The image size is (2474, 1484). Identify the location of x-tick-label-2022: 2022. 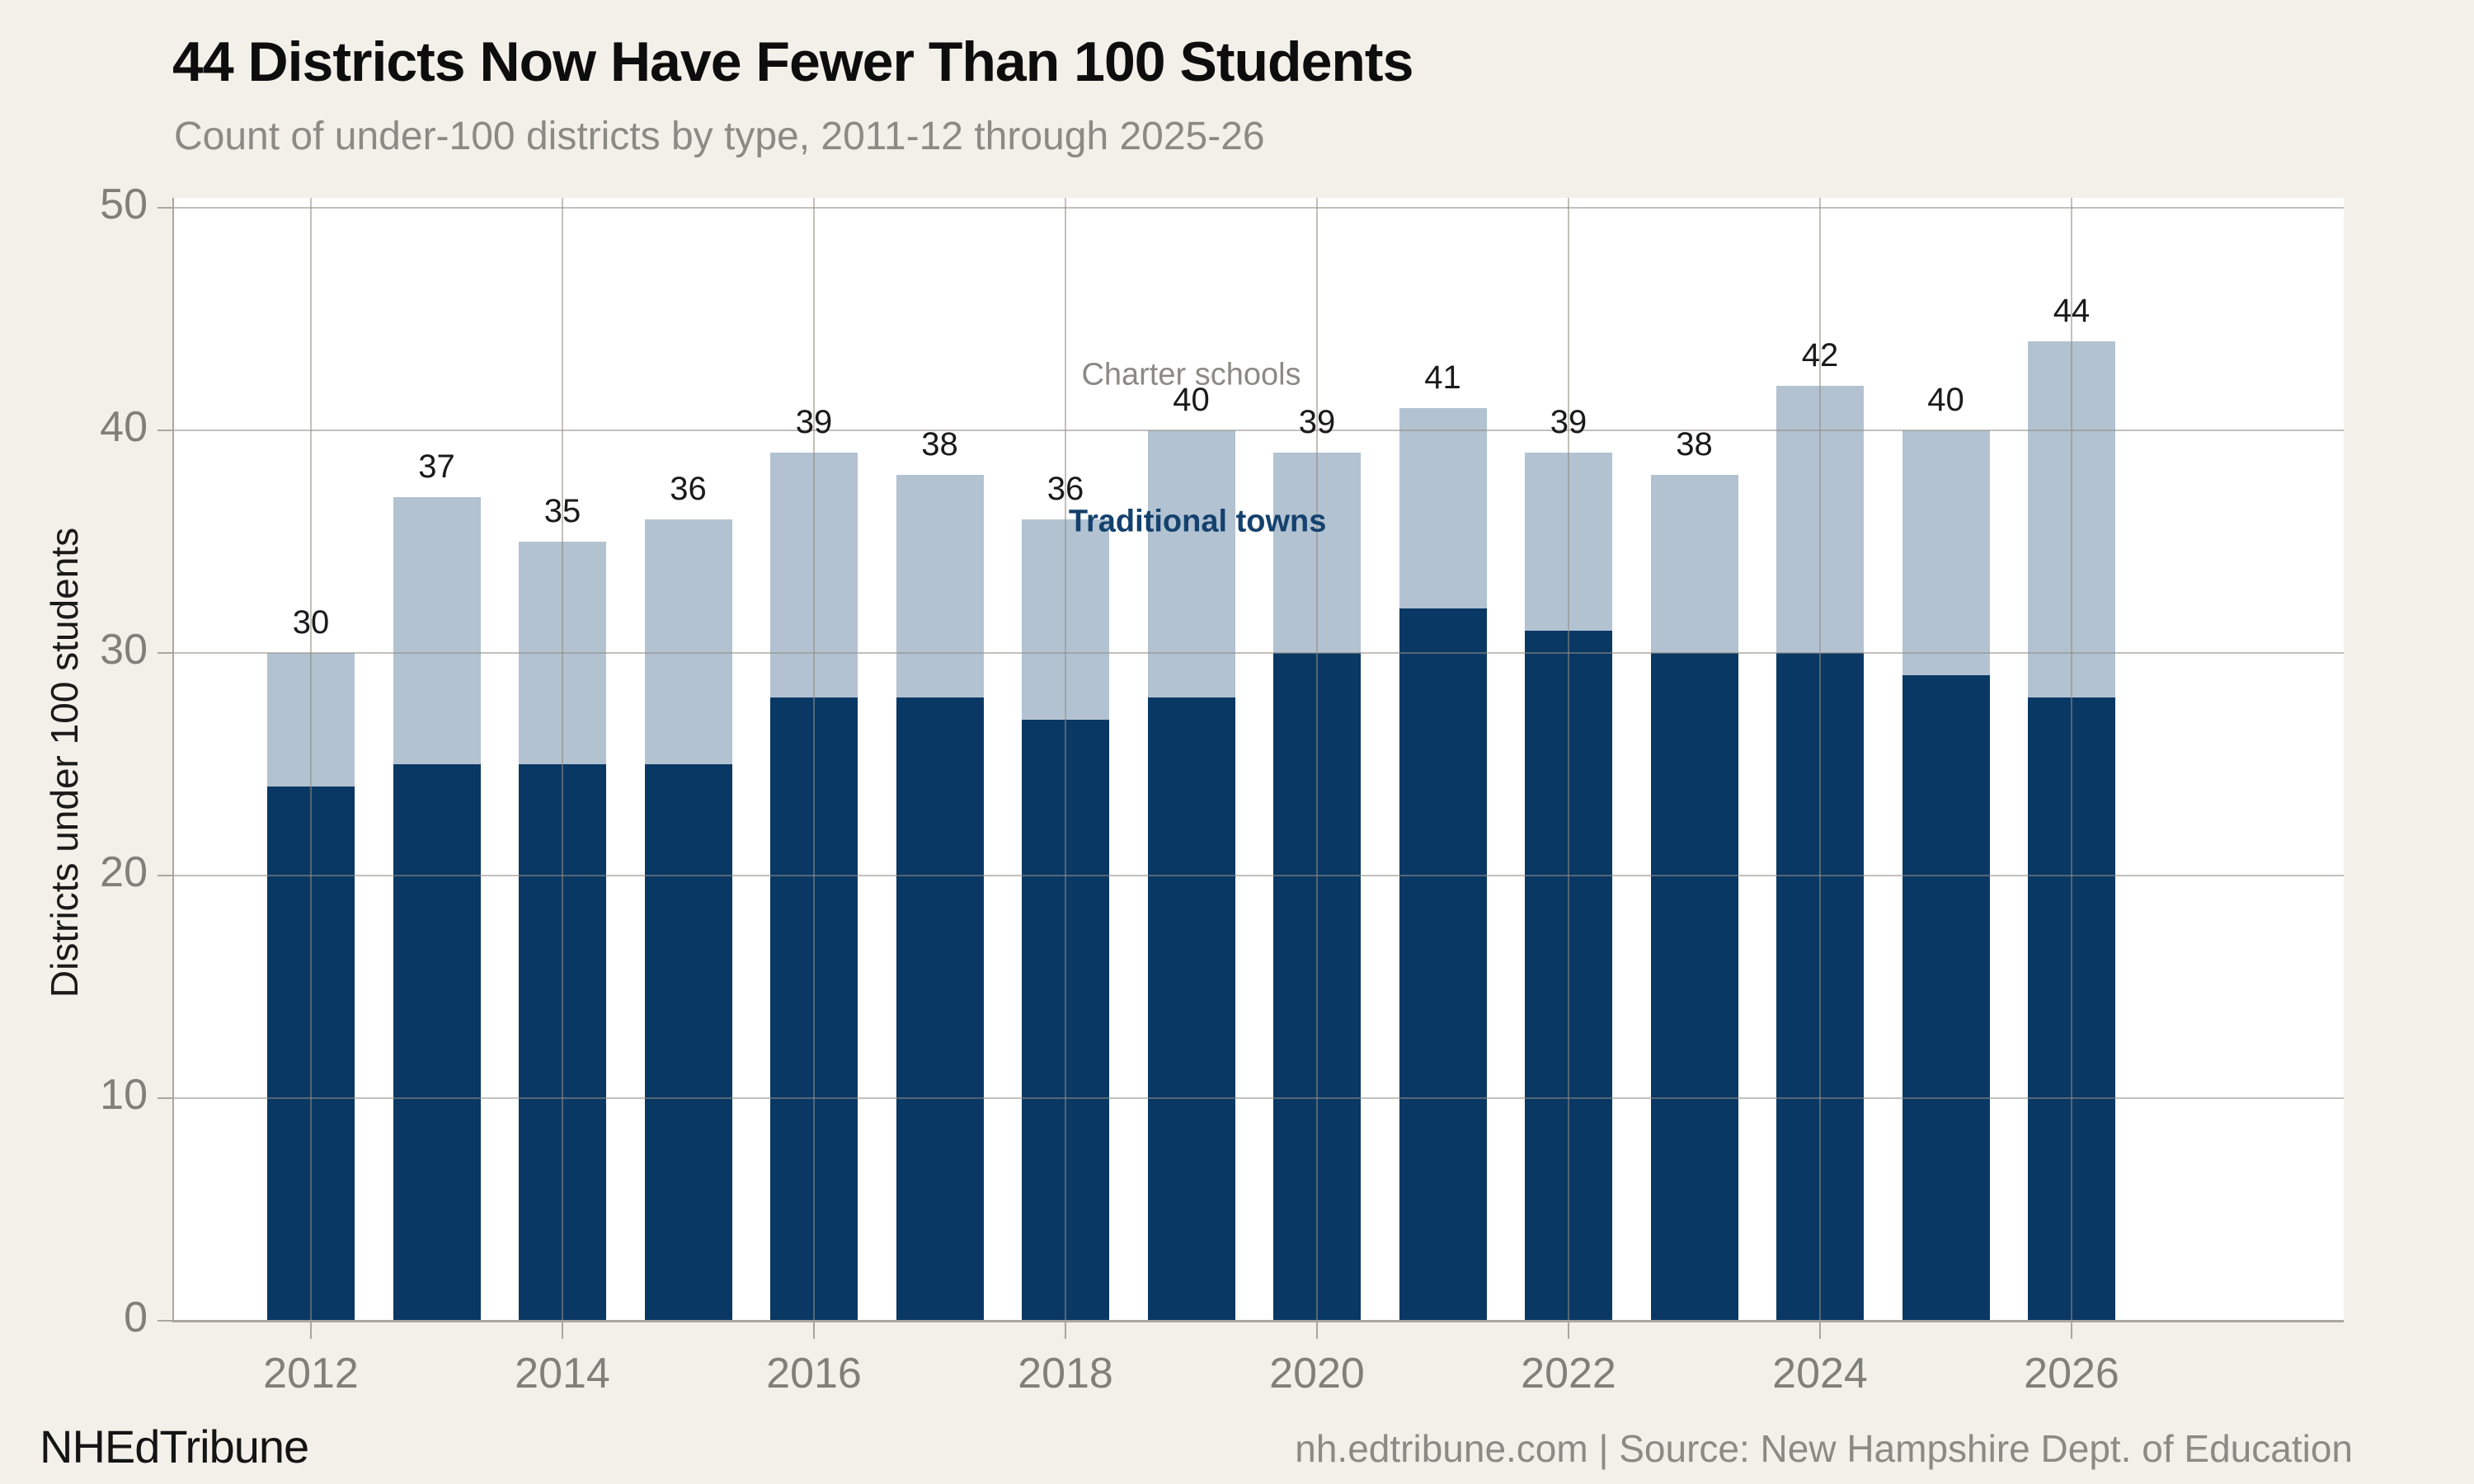
(1568, 1373).